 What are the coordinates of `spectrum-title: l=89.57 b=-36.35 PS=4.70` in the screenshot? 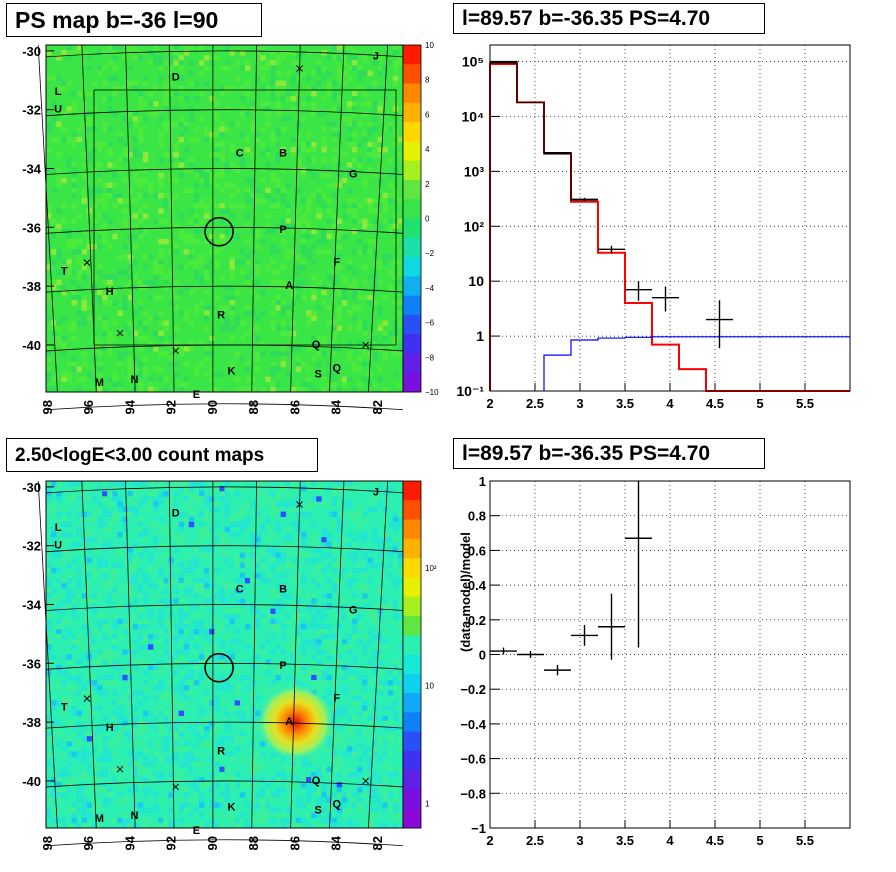 It's located at (609, 18).